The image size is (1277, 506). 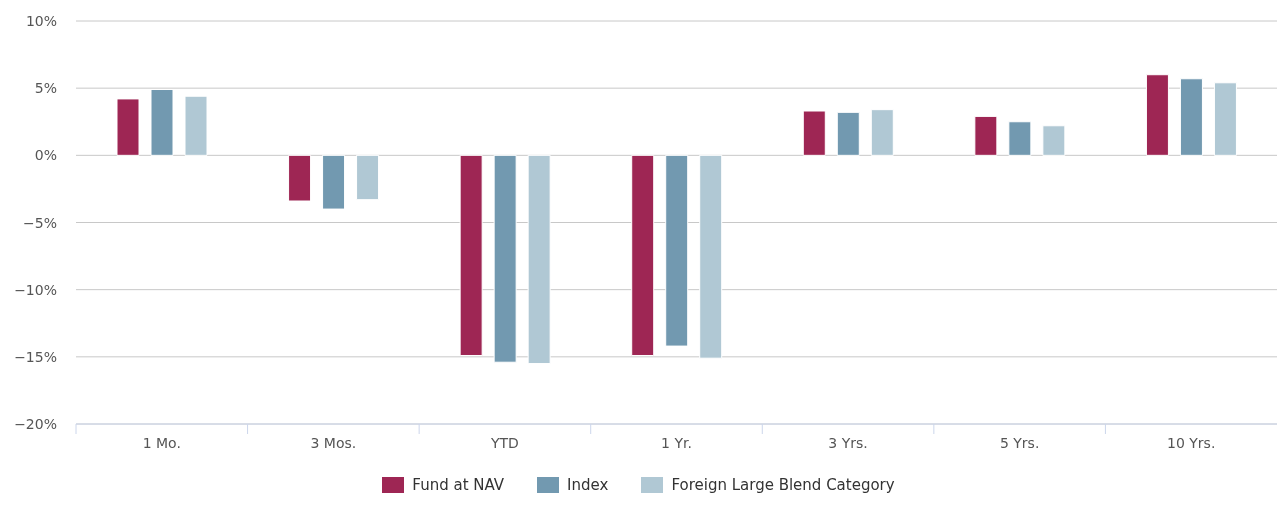 What do you see at coordinates (35, 356) in the screenshot?
I see `y-tick-label: −15%` at bounding box center [35, 356].